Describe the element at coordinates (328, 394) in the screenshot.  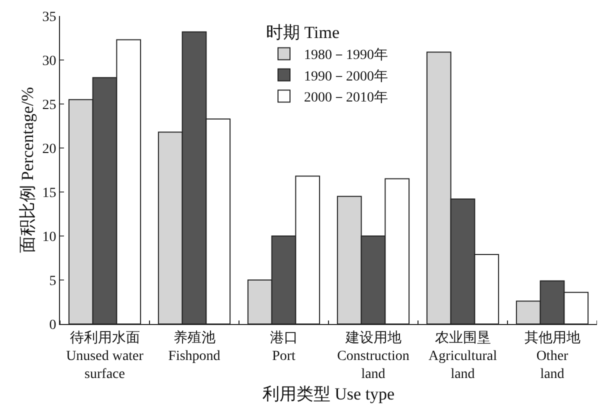
I see `x-axis-title: 利用类型 Use type` at that location.